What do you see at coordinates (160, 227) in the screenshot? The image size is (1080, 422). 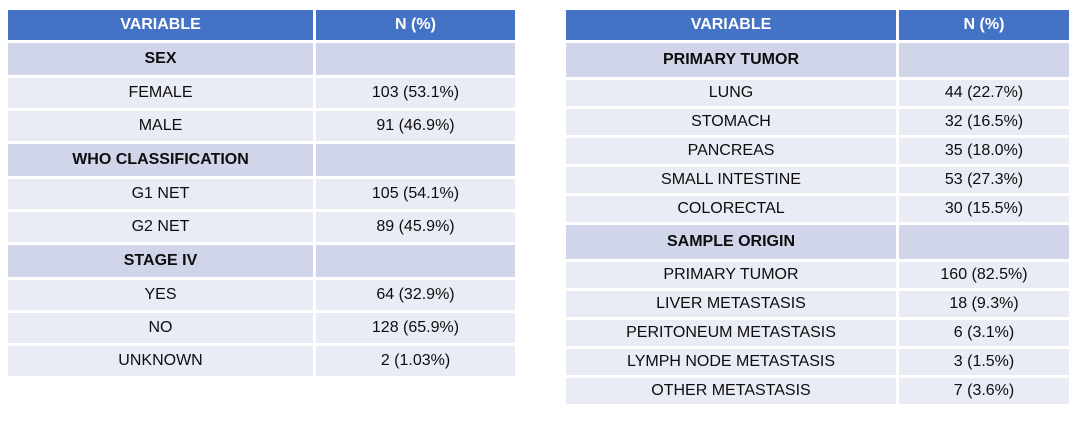 I see `variable-cell: G2 NET` at bounding box center [160, 227].